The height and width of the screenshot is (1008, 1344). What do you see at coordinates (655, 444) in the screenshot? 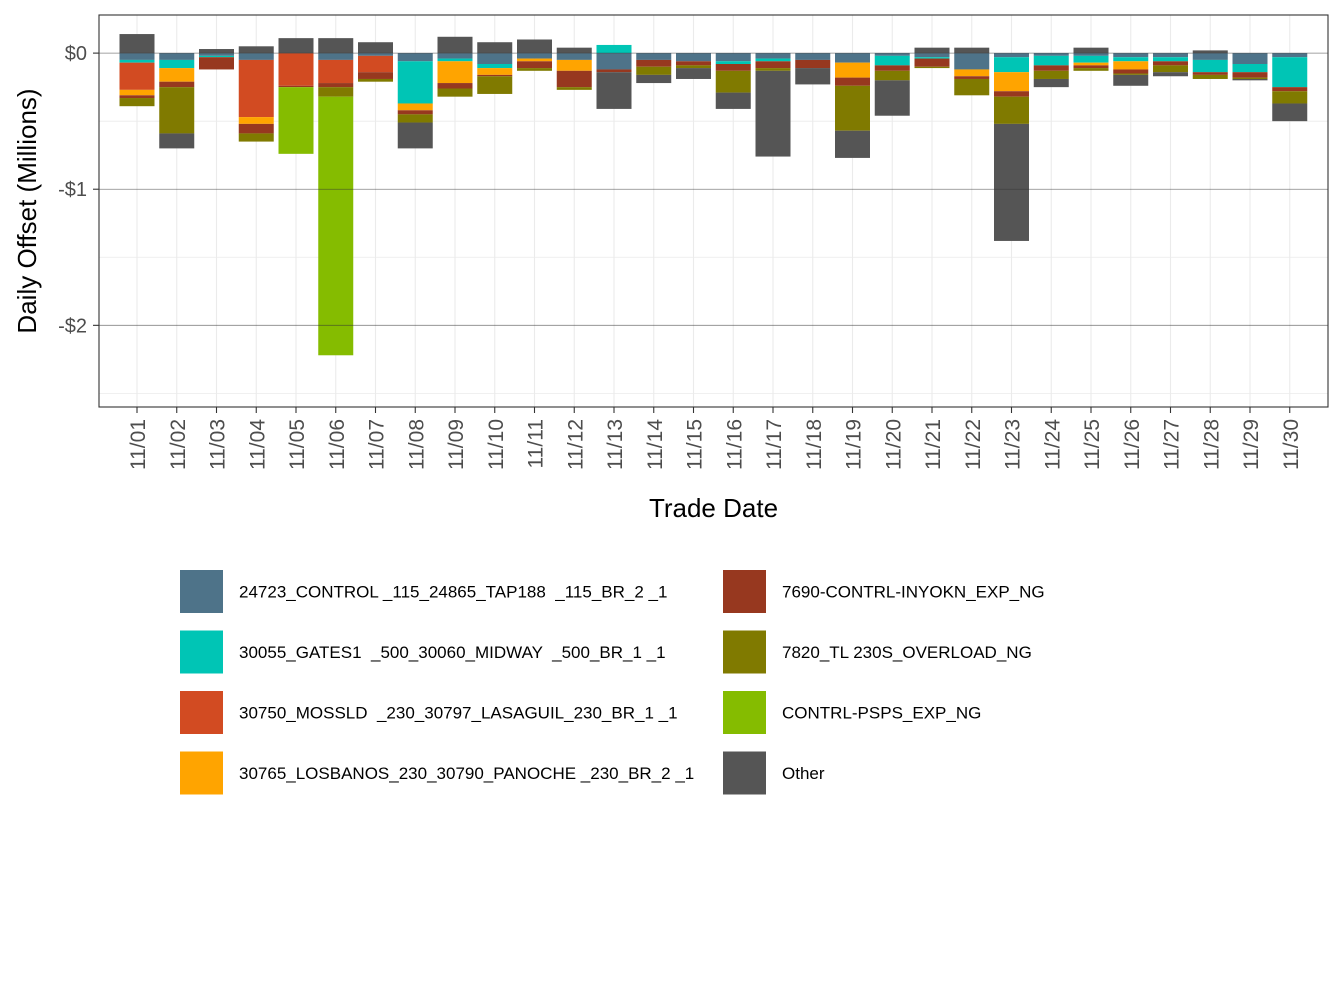
I see `x-tick-label: 11/14` at bounding box center [655, 444].